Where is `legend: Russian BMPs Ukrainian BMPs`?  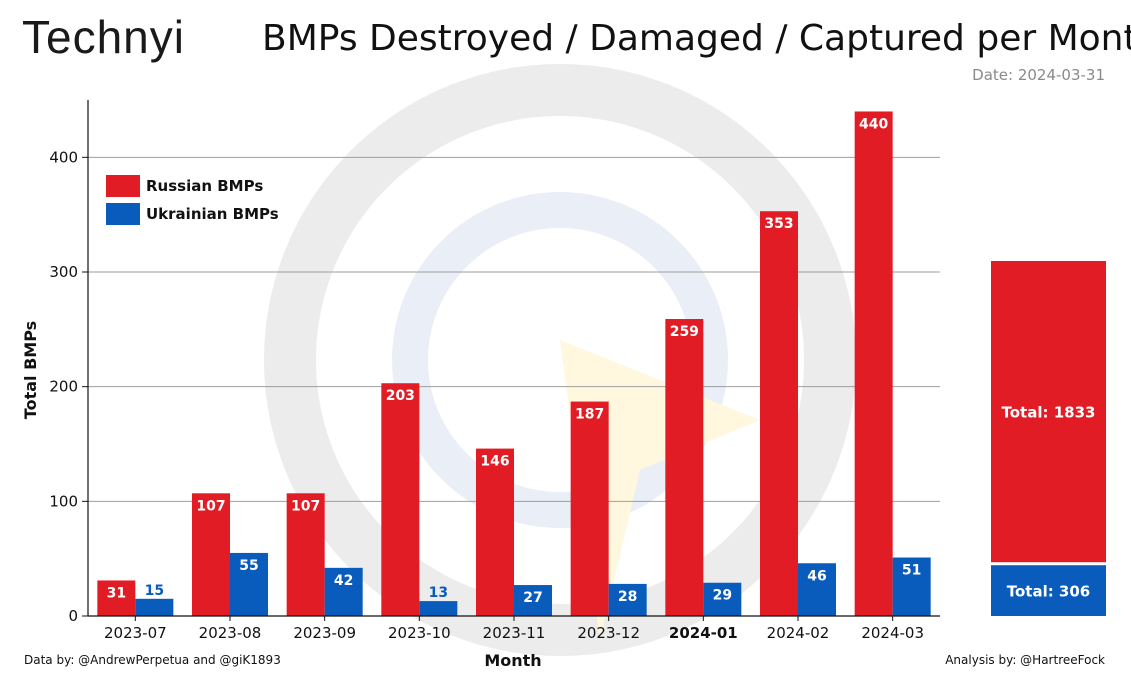
legend: Russian BMPs Ukrainian BMPs is located at coordinates (192, 200).